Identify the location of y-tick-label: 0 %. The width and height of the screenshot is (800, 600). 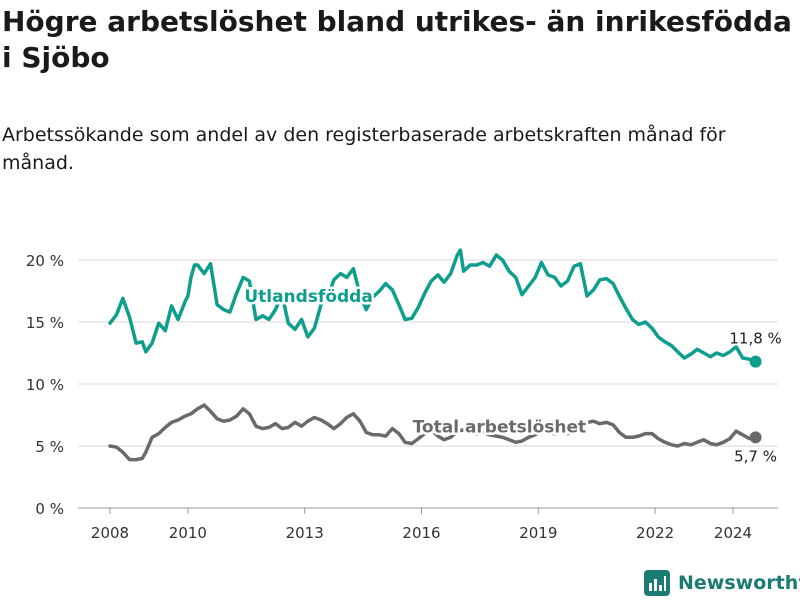
(49, 509).